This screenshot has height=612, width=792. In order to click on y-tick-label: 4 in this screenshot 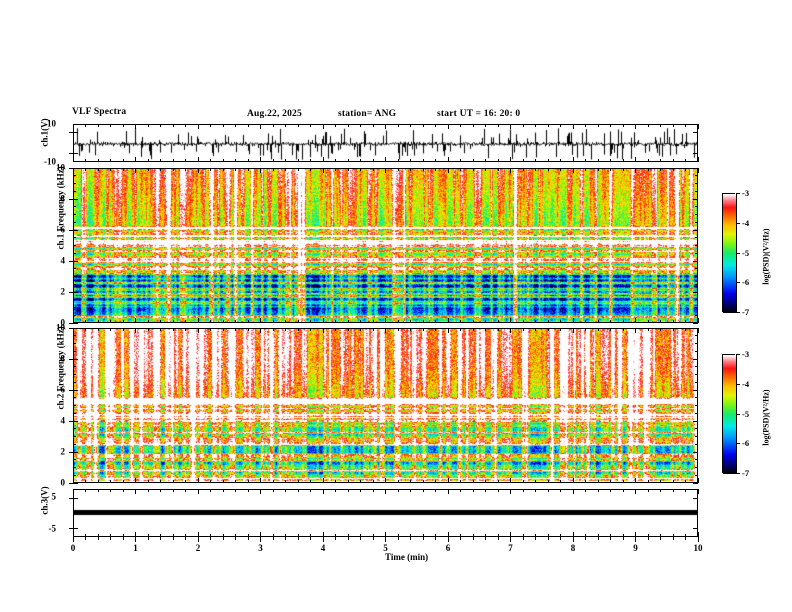, I will do `click(63, 260)`.